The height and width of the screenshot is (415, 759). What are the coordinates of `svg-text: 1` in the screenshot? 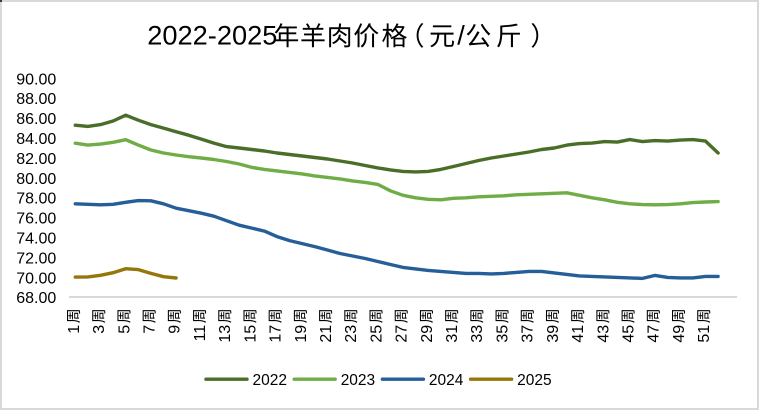 It's located at (74, 329).